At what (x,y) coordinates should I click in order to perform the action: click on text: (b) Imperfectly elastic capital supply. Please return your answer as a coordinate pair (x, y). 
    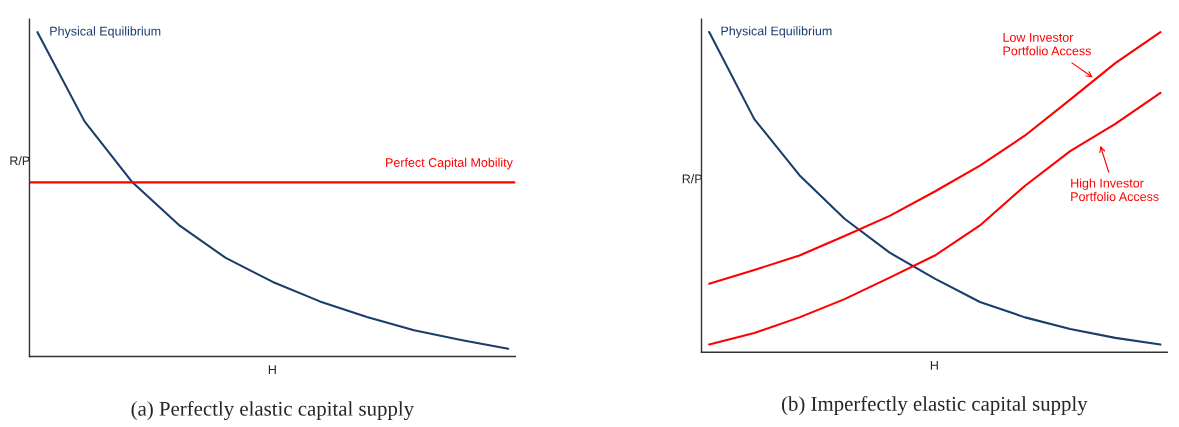
    Looking at the image, I should click on (934, 405).